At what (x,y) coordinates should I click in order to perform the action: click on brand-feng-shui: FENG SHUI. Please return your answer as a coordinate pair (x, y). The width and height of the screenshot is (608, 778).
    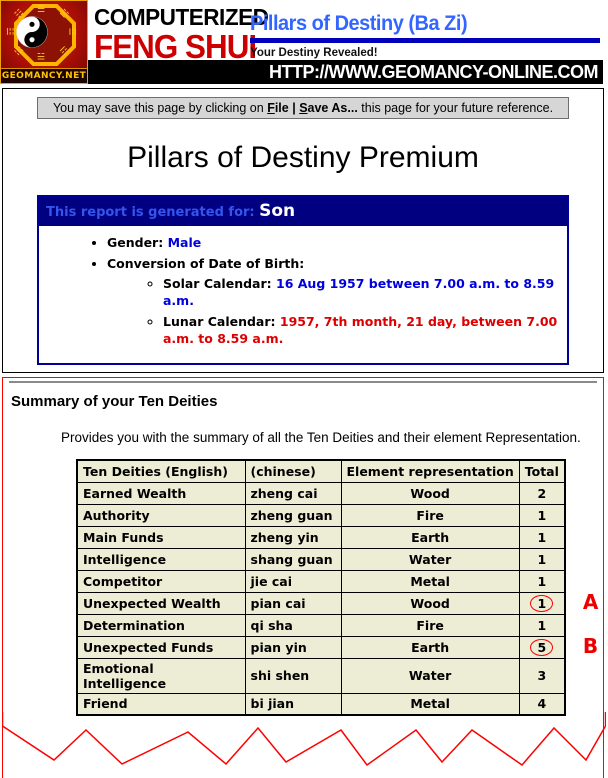
    Looking at the image, I should click on (175, 46).